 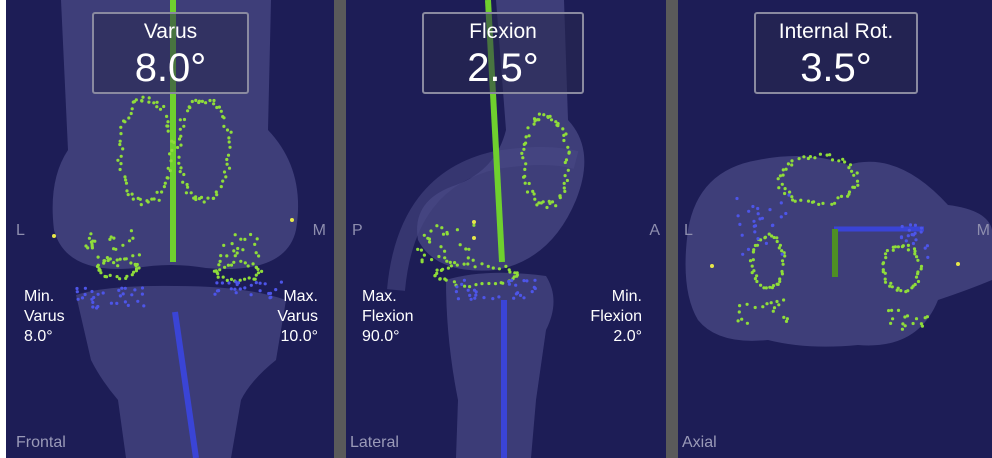 What do you see at coordinates (185, 384) in the screenshot?
I see `tibial-axis-line` at bounding box center [185, 384].